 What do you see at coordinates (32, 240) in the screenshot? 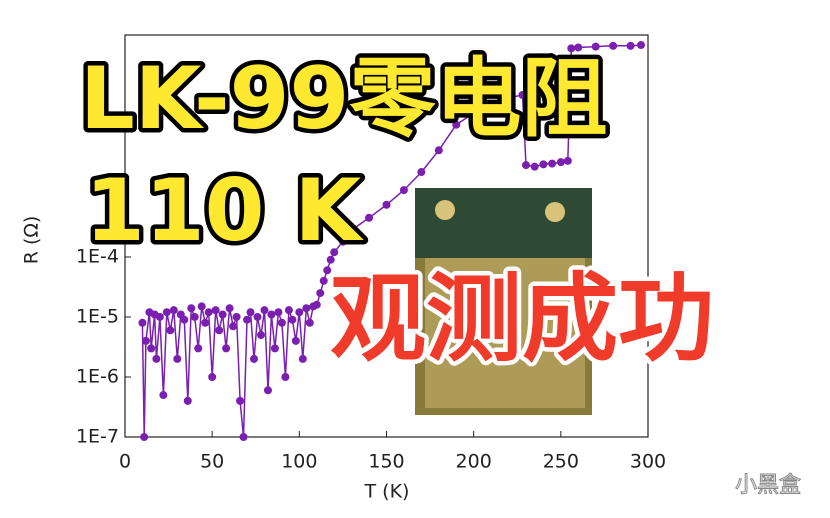
I see `y-axis-label: R (Ω)` at bounding box center [32, 240].